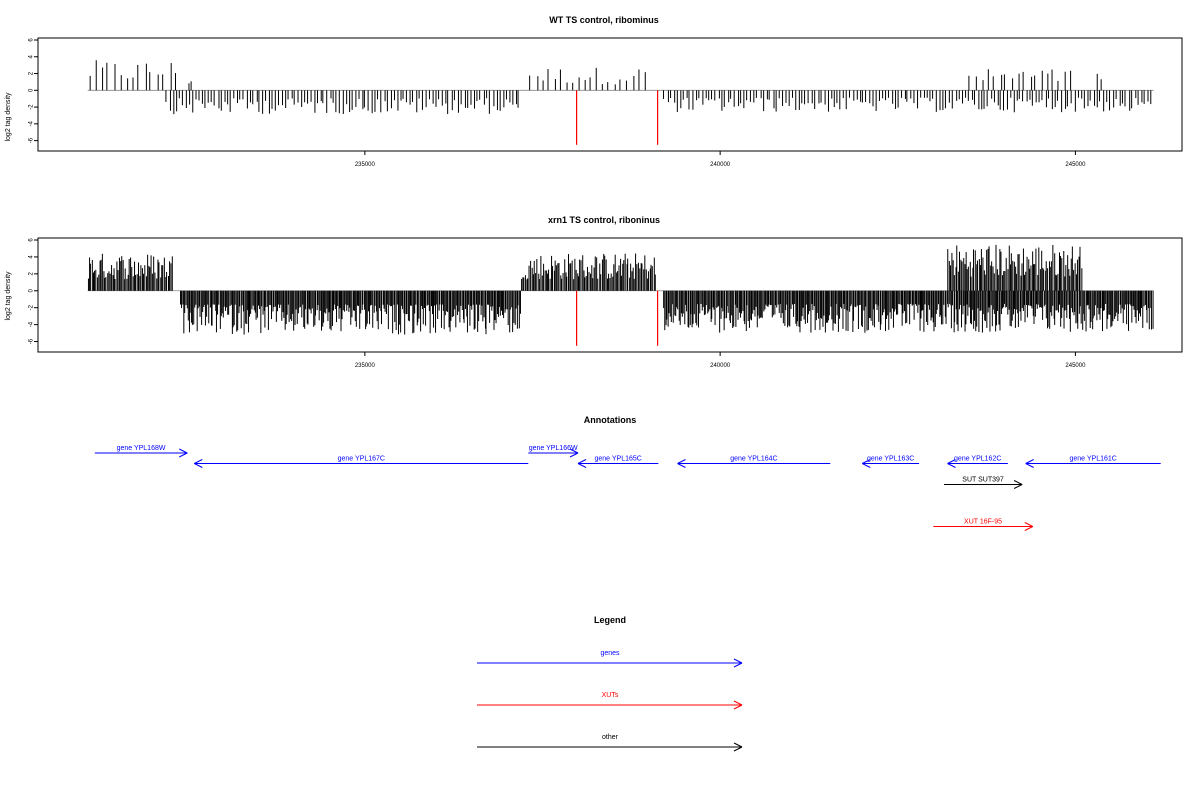  I want to click on annotation-label: SUT SUT397, so click(983, 480).